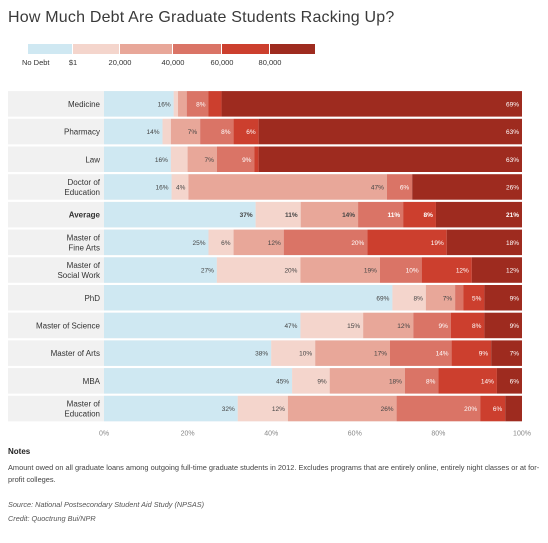 The height and width of the screenshot is (543, 548). What do you see at coordinates (198, 243) in the screenshot?
I see `data-label: 25%` at bounding box center [198, 243].